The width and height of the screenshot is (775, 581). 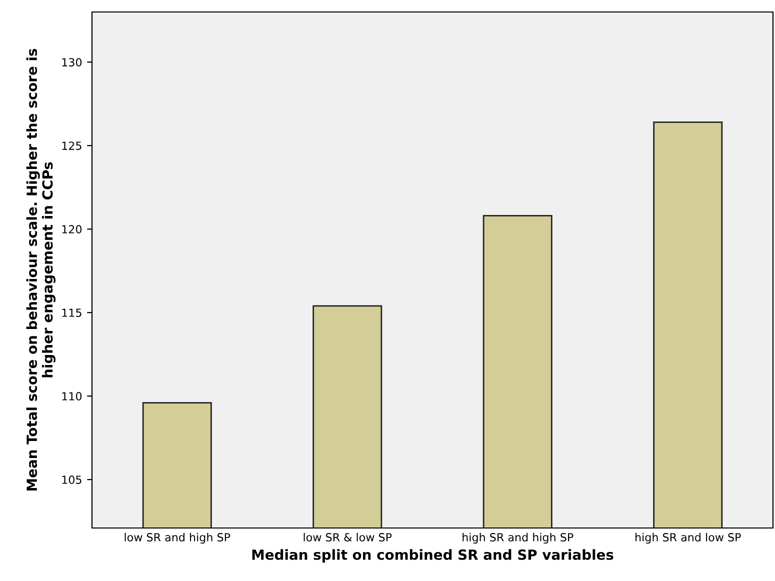 I want to click on x-axis-title: Median split on combined SR and SP variables, so click(x=433, y=556).